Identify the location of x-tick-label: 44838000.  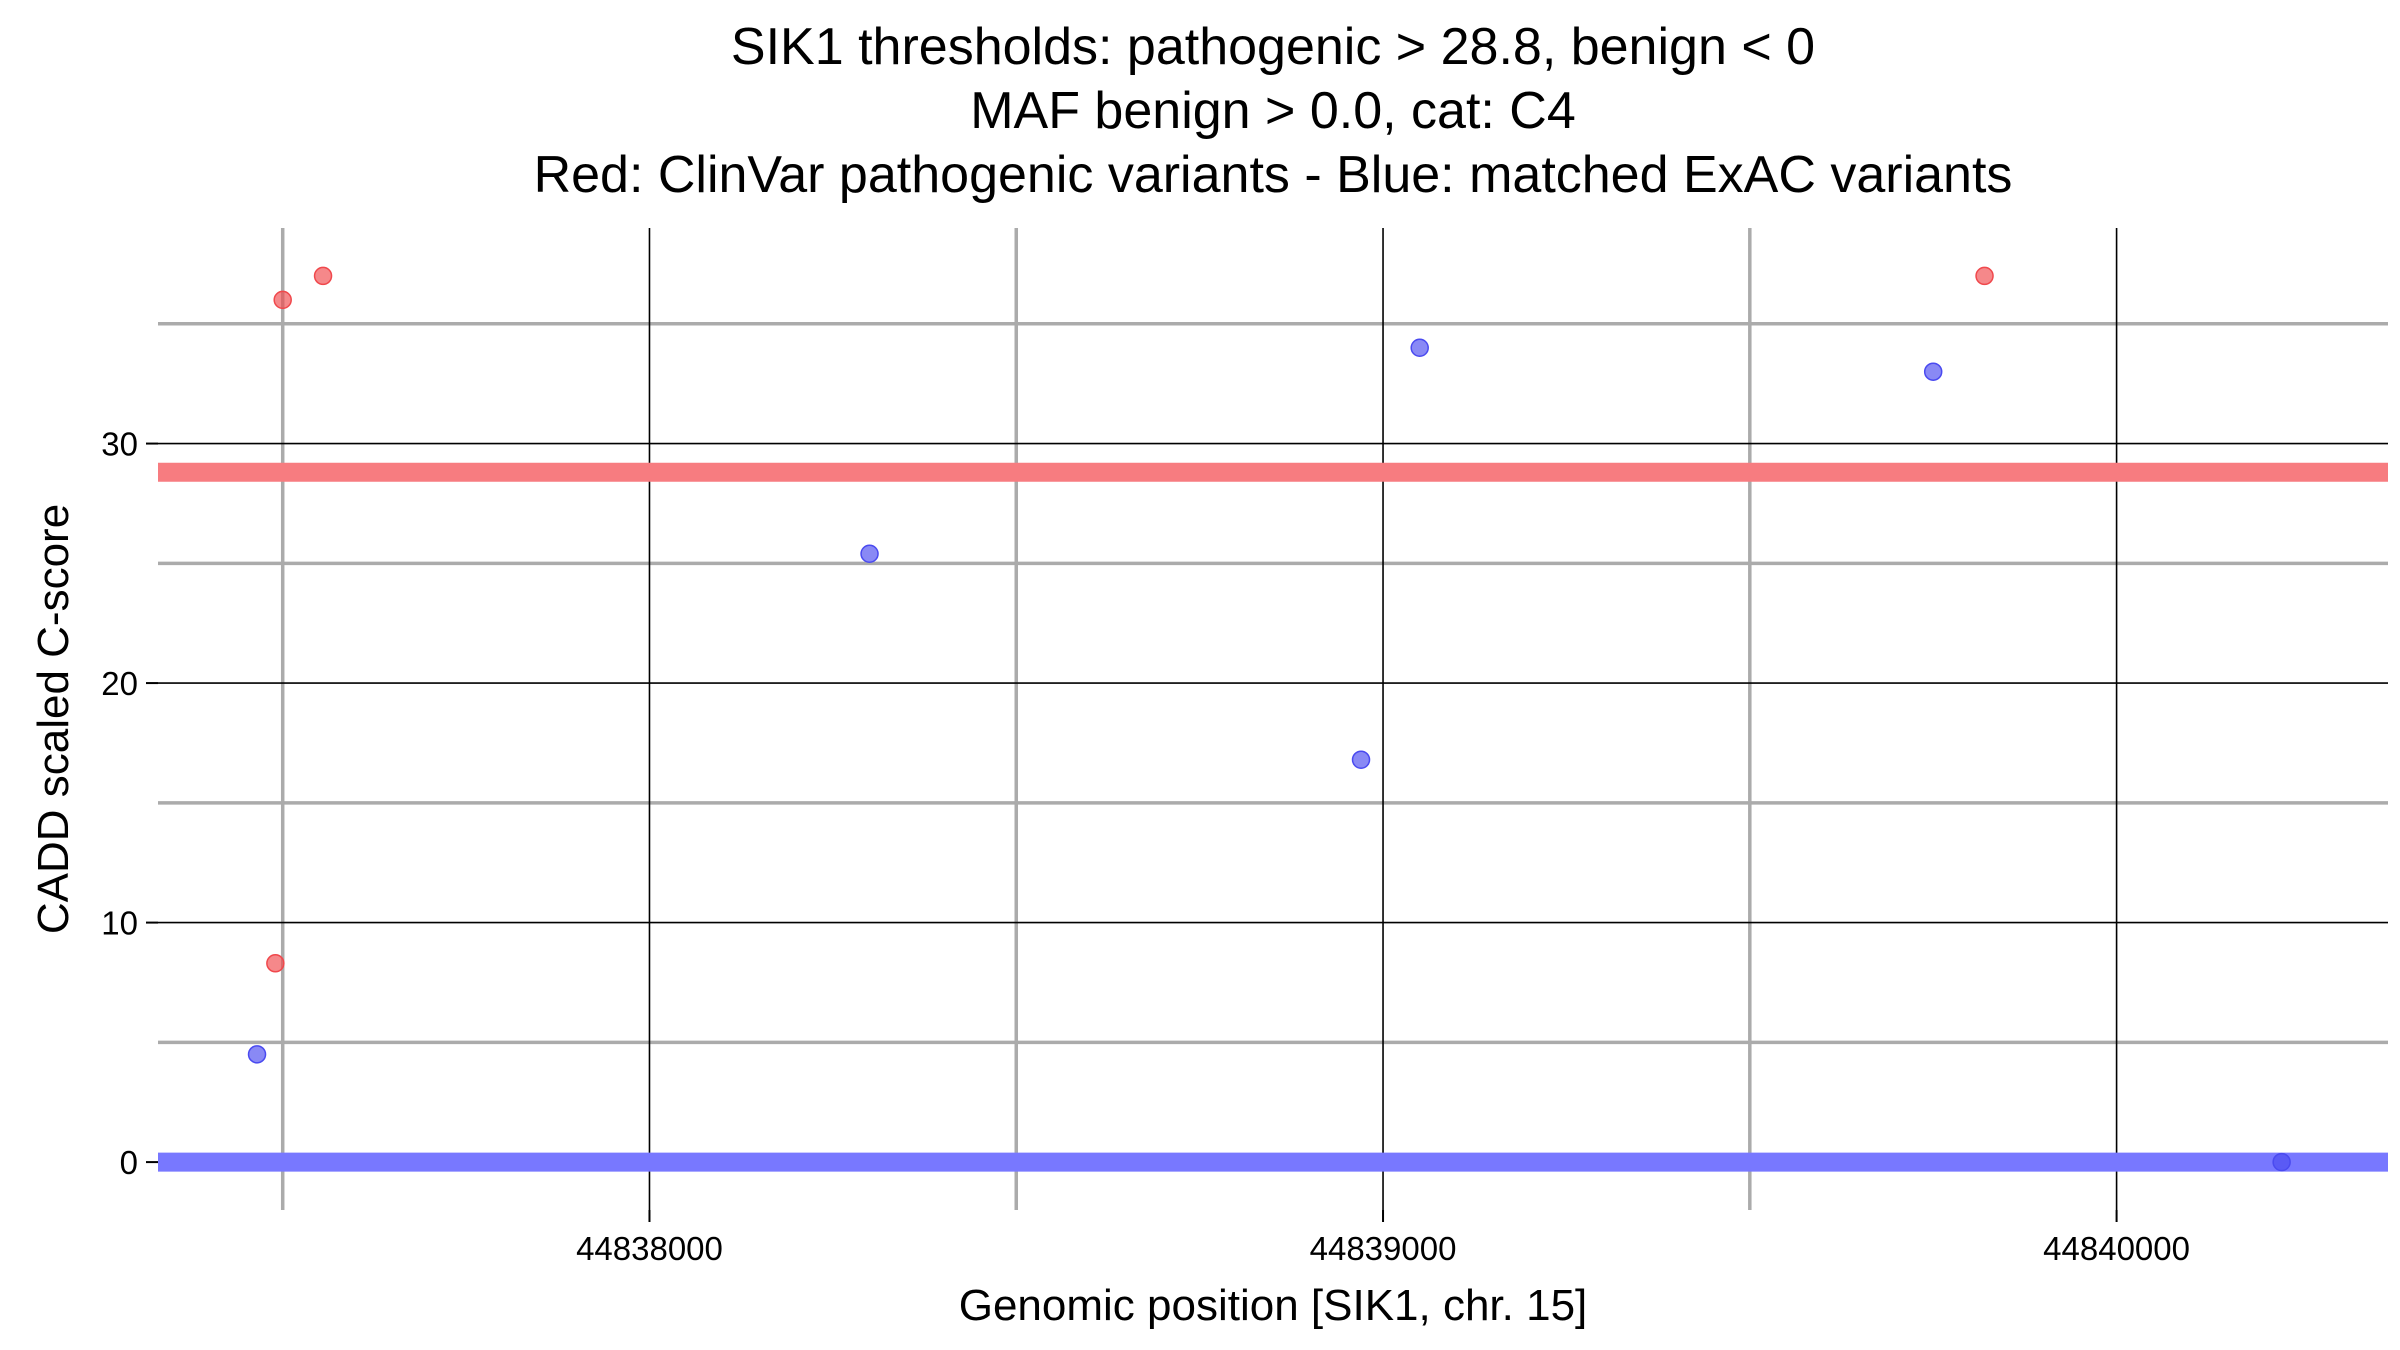
(649, 1248).